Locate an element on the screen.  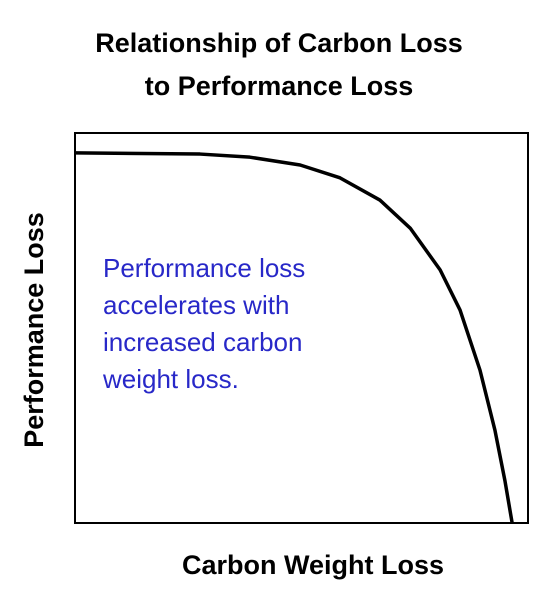
annotation: weight loss. is located at coordinates (170, 379).